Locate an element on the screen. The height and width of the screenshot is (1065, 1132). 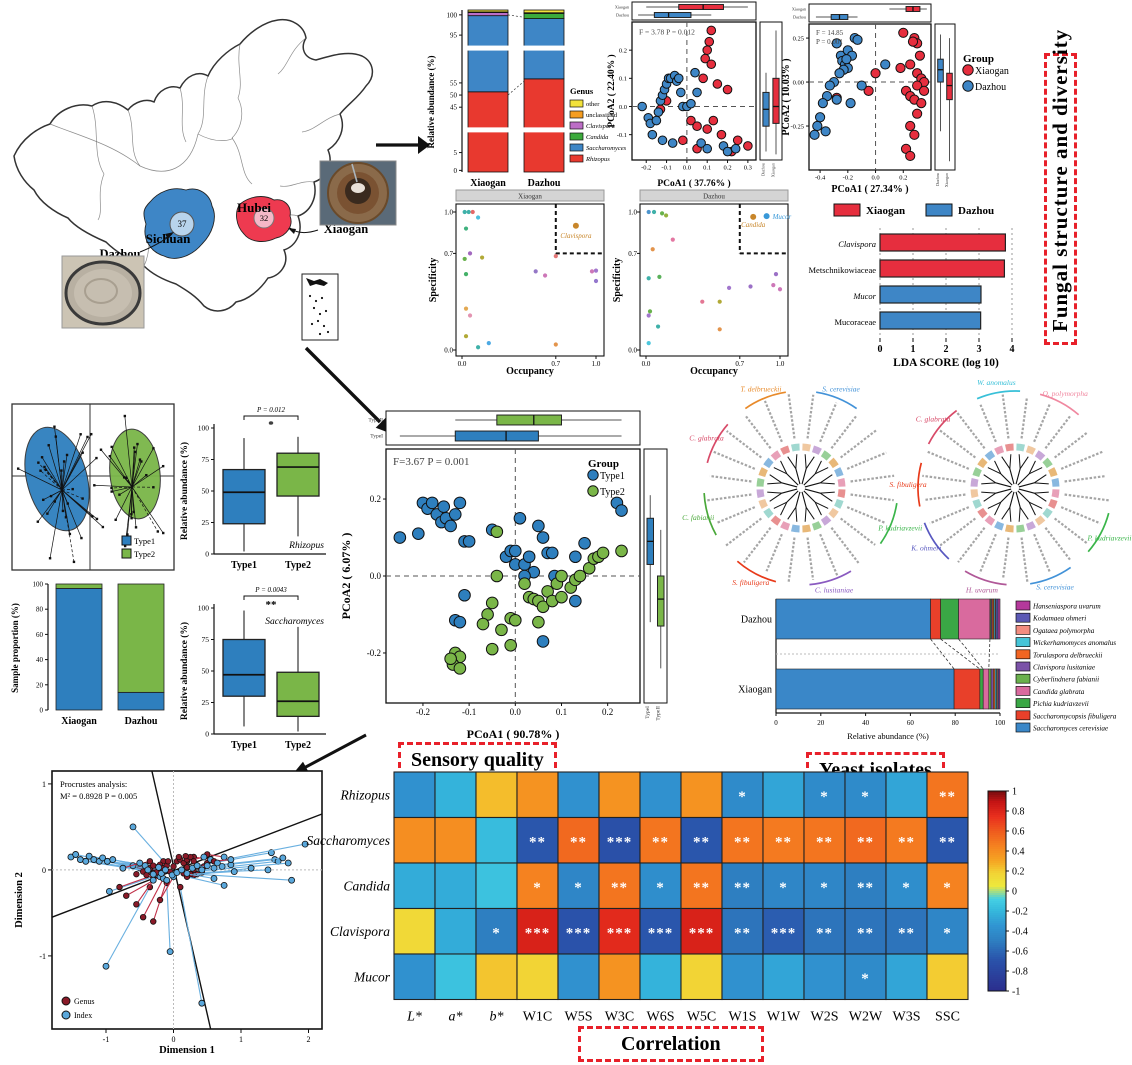
svg-text: W. anomalus is located at coordinates (996, 382).